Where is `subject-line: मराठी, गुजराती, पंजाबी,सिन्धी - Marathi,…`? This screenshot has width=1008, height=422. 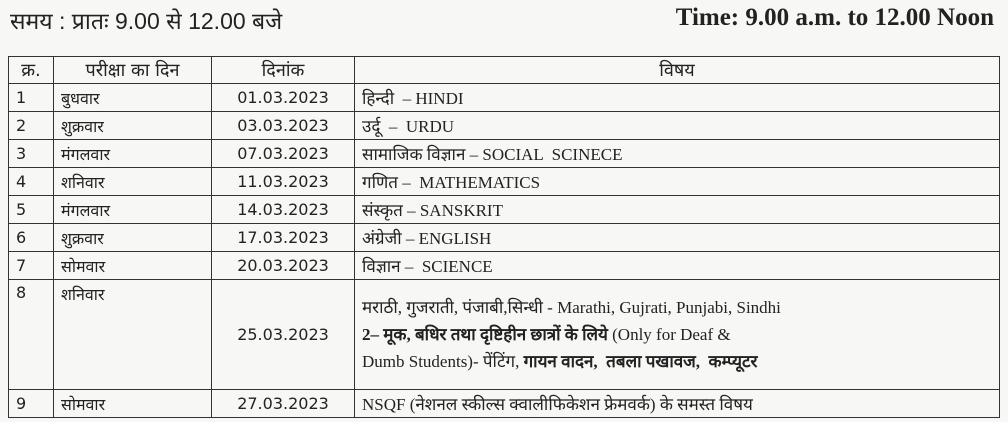 subject-line: मराठी, गुजराती, पंजाबी,सिन्धी - Marathi,… is located at coordinates (571, 307).